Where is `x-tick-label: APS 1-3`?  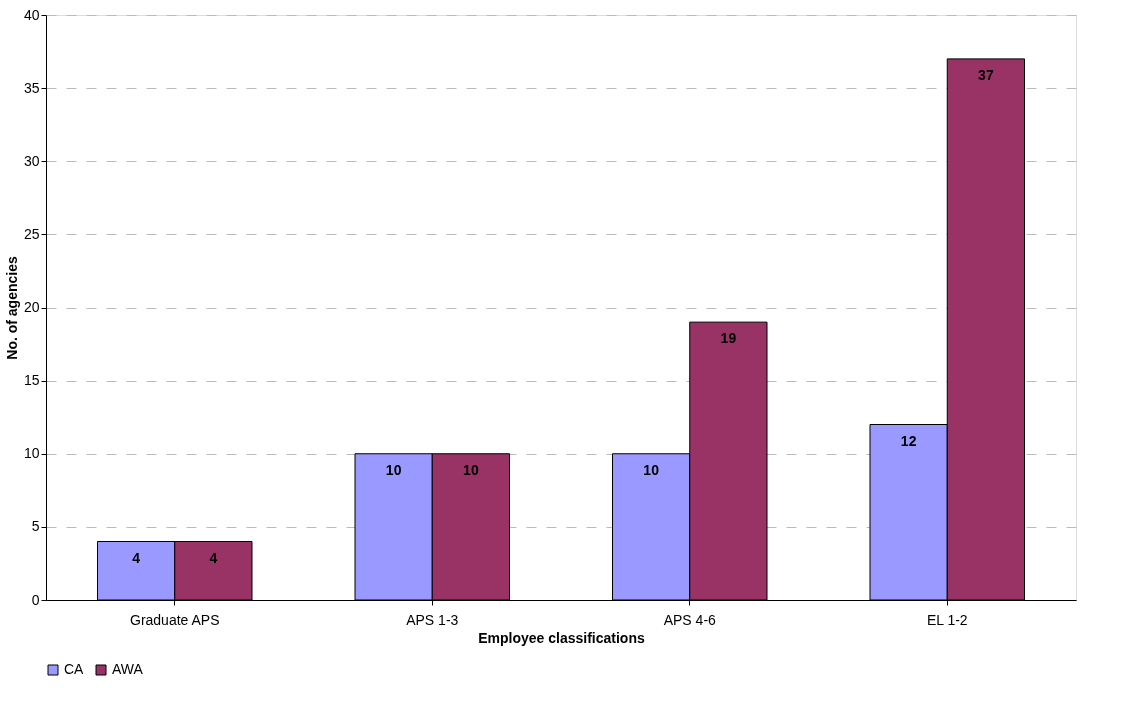 x-tick-label: APS 1-3 is located at coordinates (432, 619).